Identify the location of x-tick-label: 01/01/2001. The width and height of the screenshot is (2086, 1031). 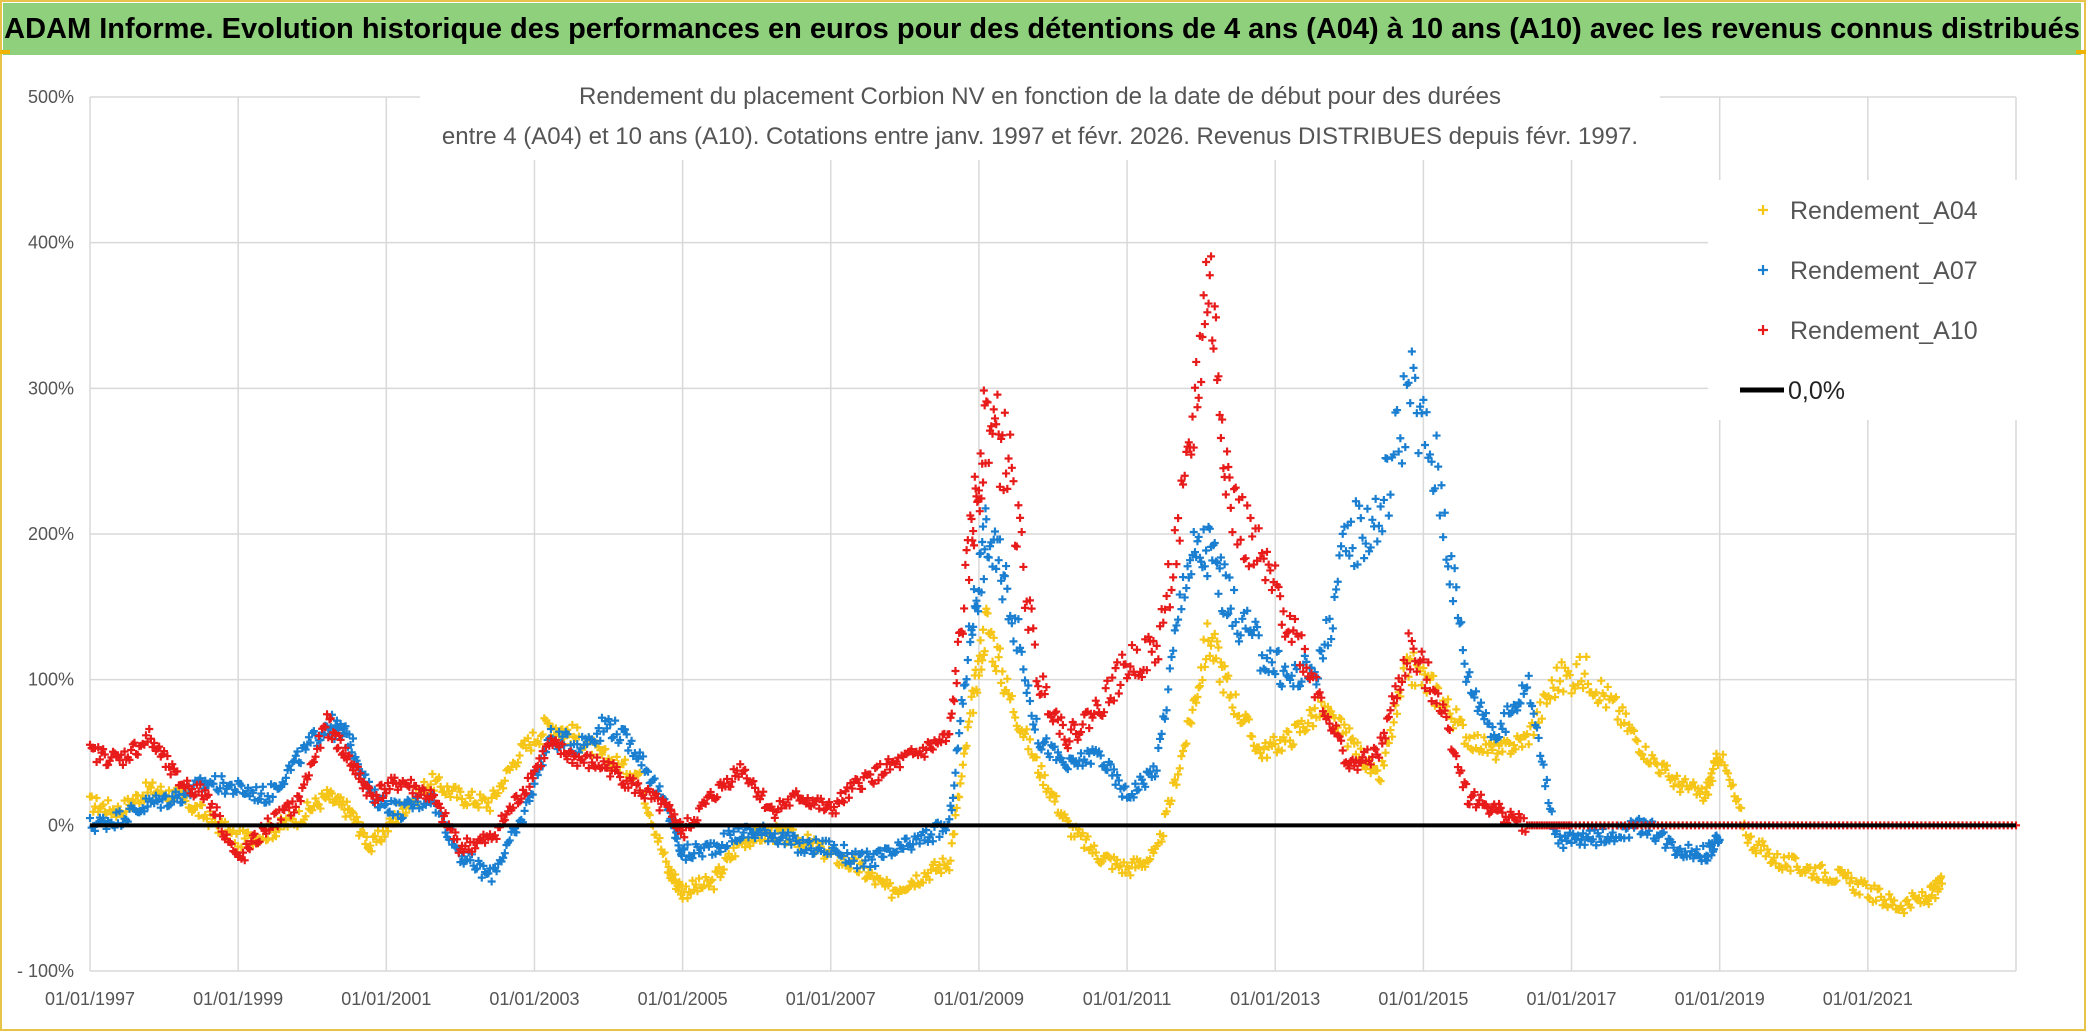
(386, 999).